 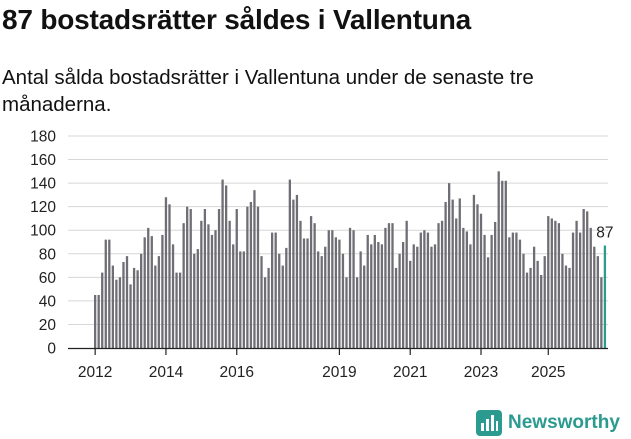 What do you see at coordinates (322, 364) in the screenshot?
I see `x-axis-ticks: 2012 2014 2016 2019 2021 2023 2025` at bounding box center [322, 364].